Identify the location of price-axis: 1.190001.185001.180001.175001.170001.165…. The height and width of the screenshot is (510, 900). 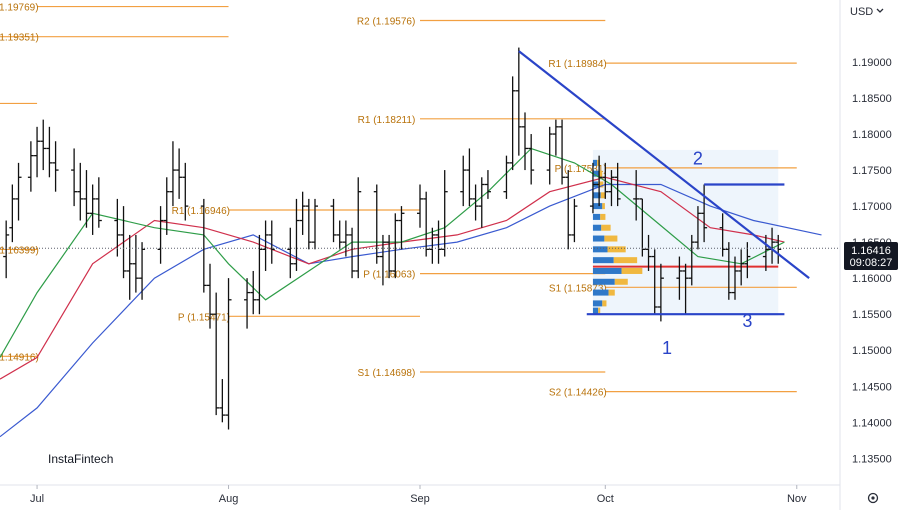
(872, 261).